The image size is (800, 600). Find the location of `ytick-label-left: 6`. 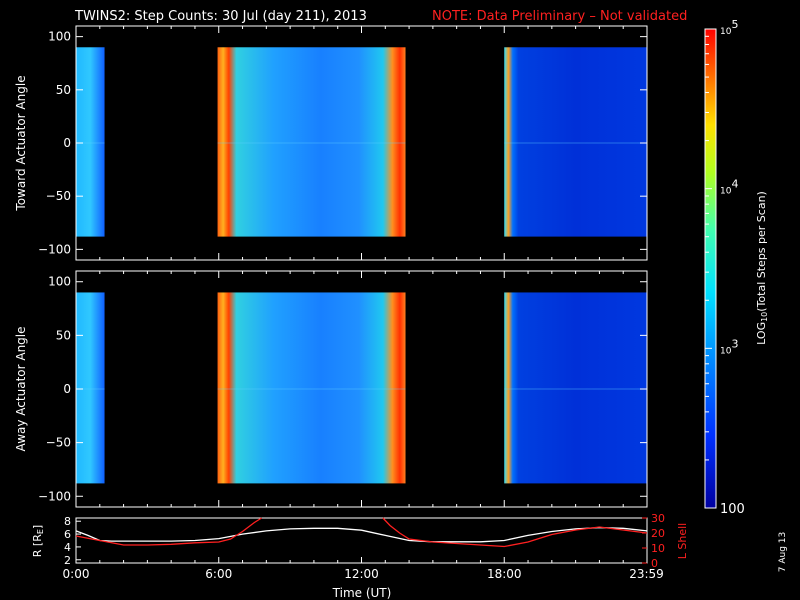

ytick-label-left: 6 is located at coordinates (67, 534).